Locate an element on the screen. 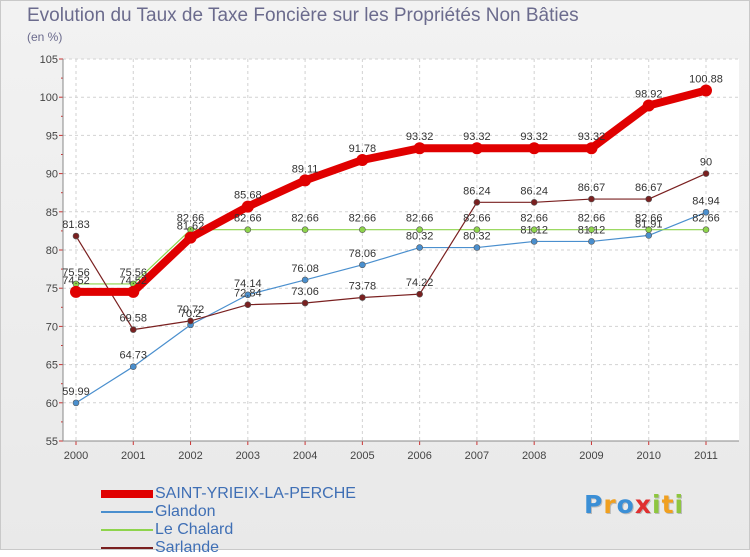 The height and width of the screenshot is (557, 750). y-tick-label: 65 is located at coordinates (52, 366).